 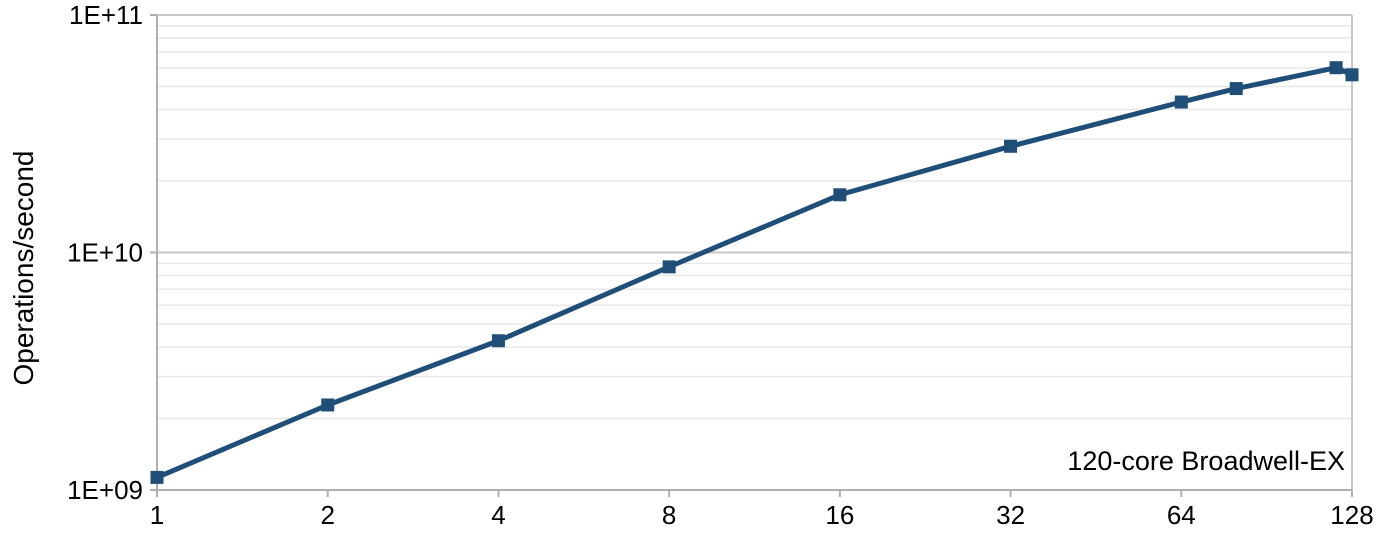 I want to click on chart-annotation: 120-core Broadwell-EX, so click(x=1206, y=461).